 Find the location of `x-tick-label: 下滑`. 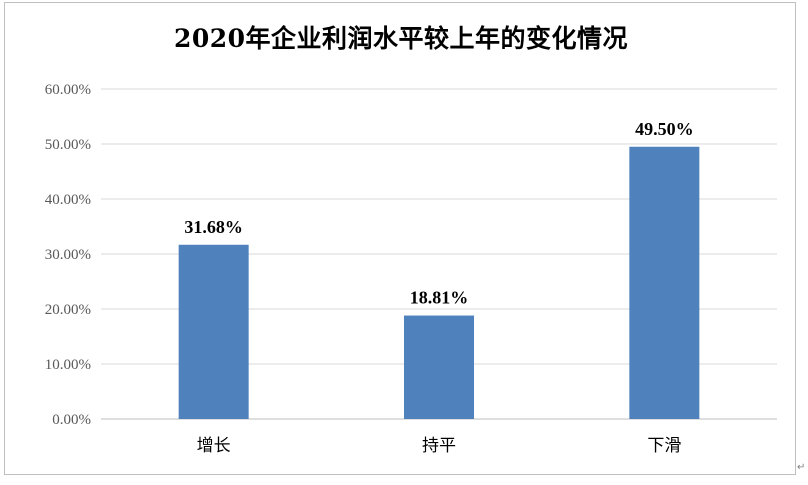

x-tick-label: 下滑 is located at coordinates (664, 446).